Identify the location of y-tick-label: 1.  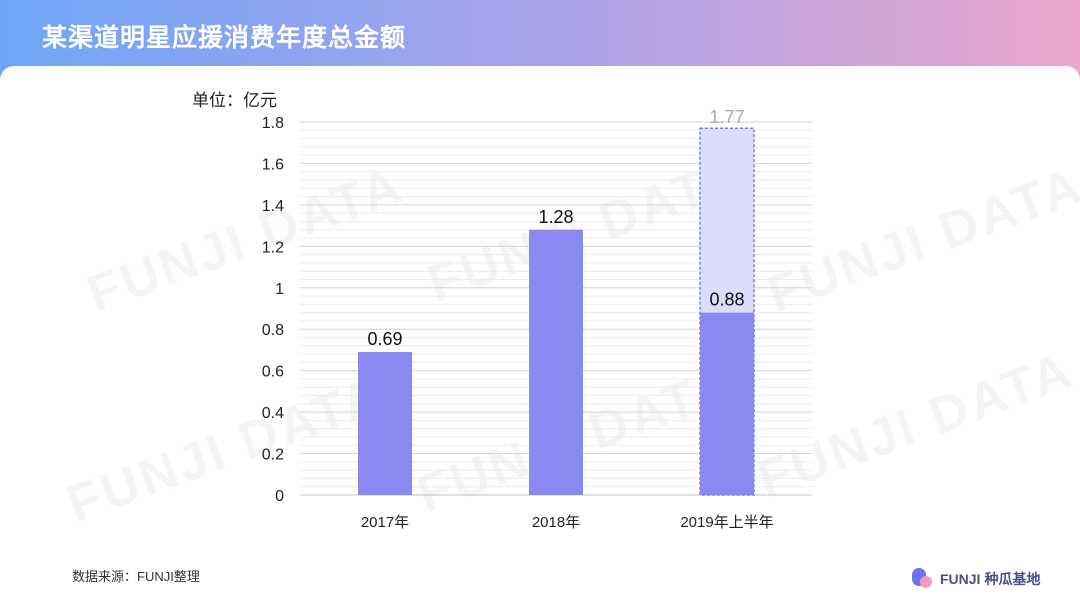
(279, 289).